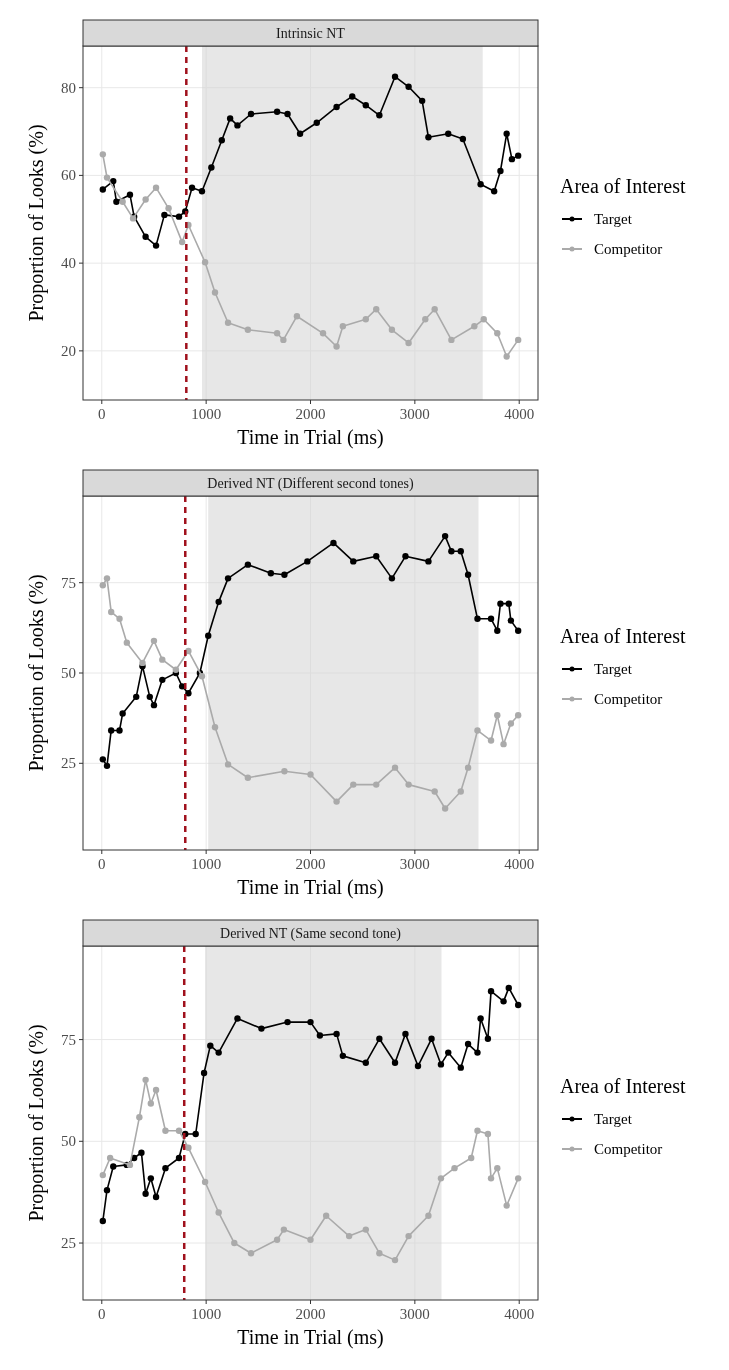 The width and height of the screenshot is (729, 1370). I want to click on y-tick-label: 40, so click(68, 263).